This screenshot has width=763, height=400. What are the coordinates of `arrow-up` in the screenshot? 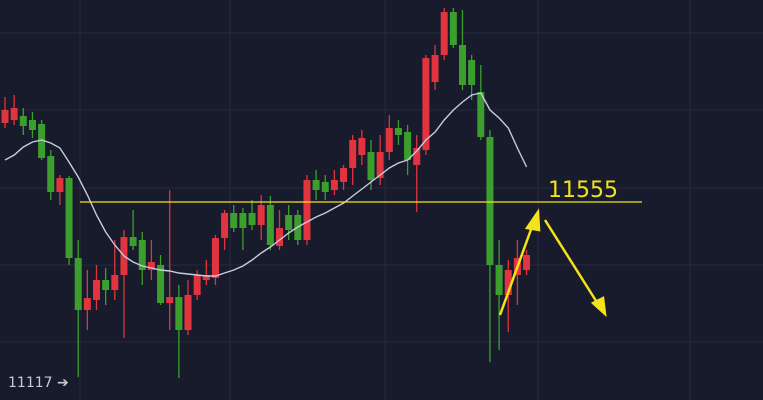 It's located at (516, 269).